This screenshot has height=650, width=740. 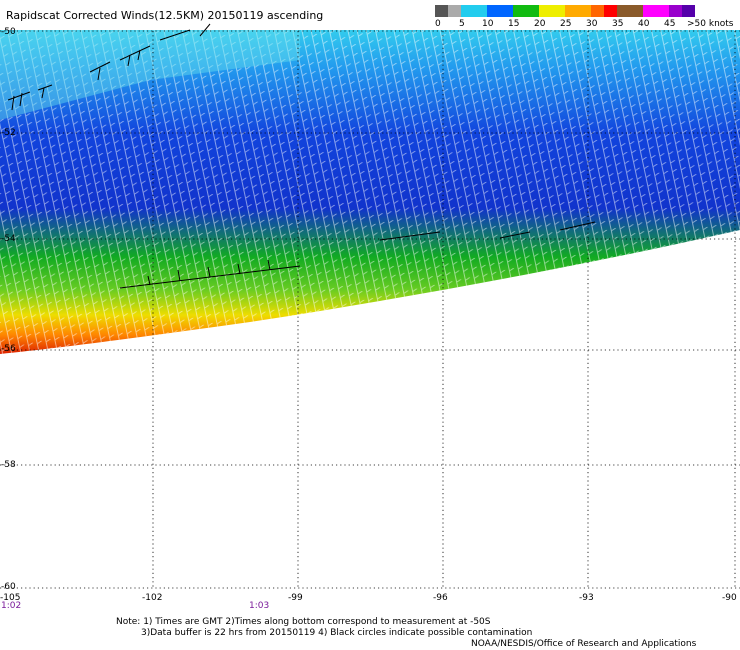 What do you see at coordinates (10, 598) in the screenshot?
I see `lon-label: -105` at bounding box center [10, 598].